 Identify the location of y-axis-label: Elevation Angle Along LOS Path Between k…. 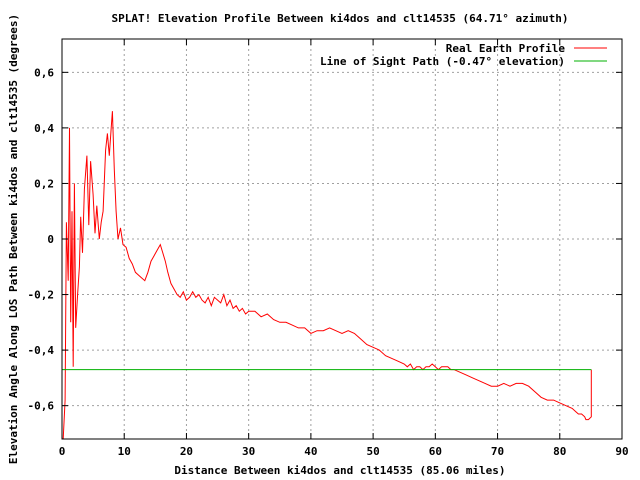
(13, 239).